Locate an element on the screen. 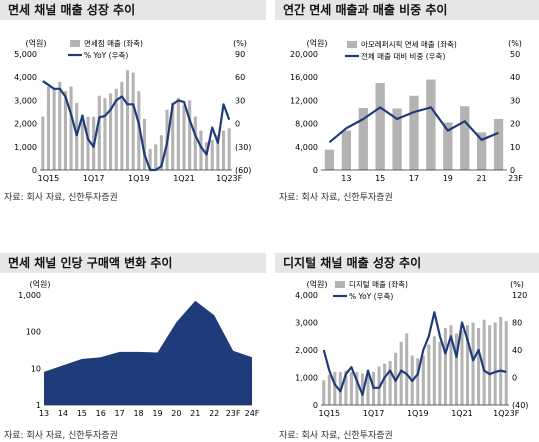 The height and width of the screenshot is (442, 539). left-tick-label: 0 is located at coordinates (315, 170).